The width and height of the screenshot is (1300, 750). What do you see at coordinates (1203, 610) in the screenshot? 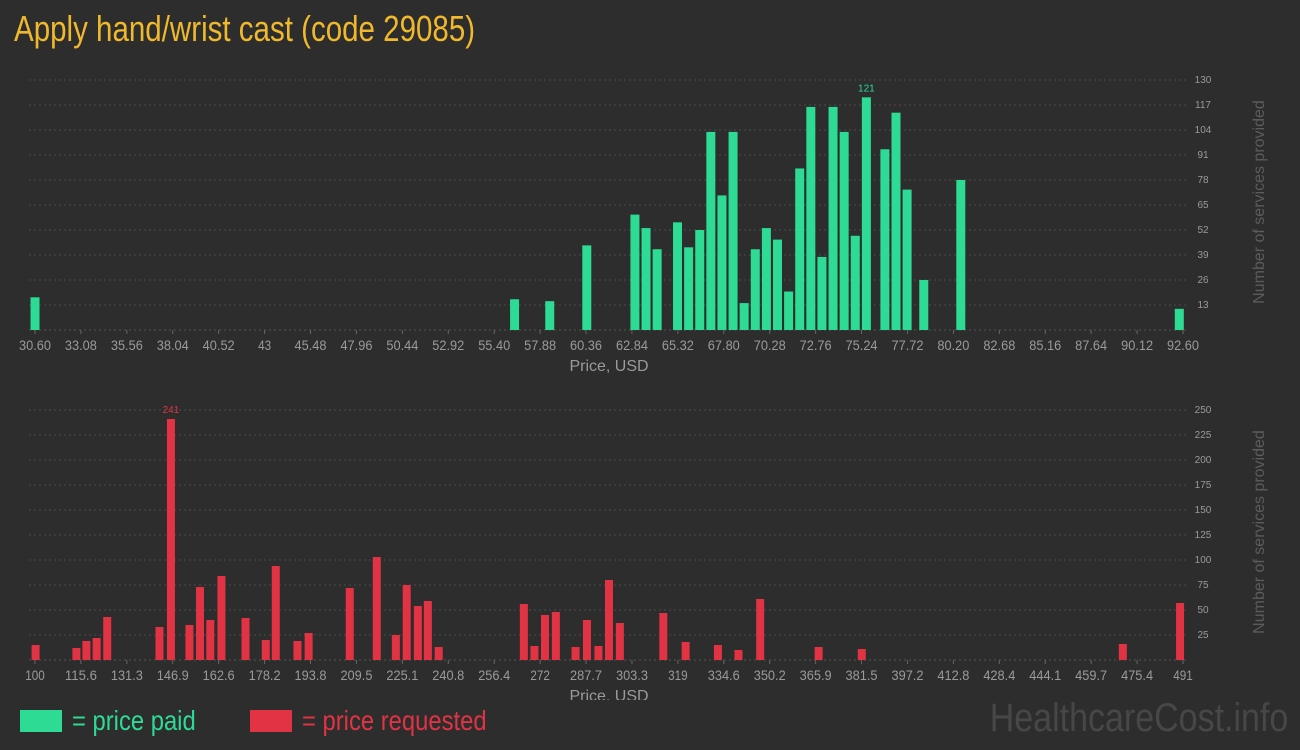
I see `y-tick-label: 50` at bounding box center [1203, 610].